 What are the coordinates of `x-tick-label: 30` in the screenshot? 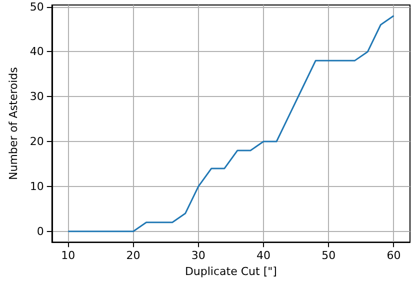 It's located at (198, 255).